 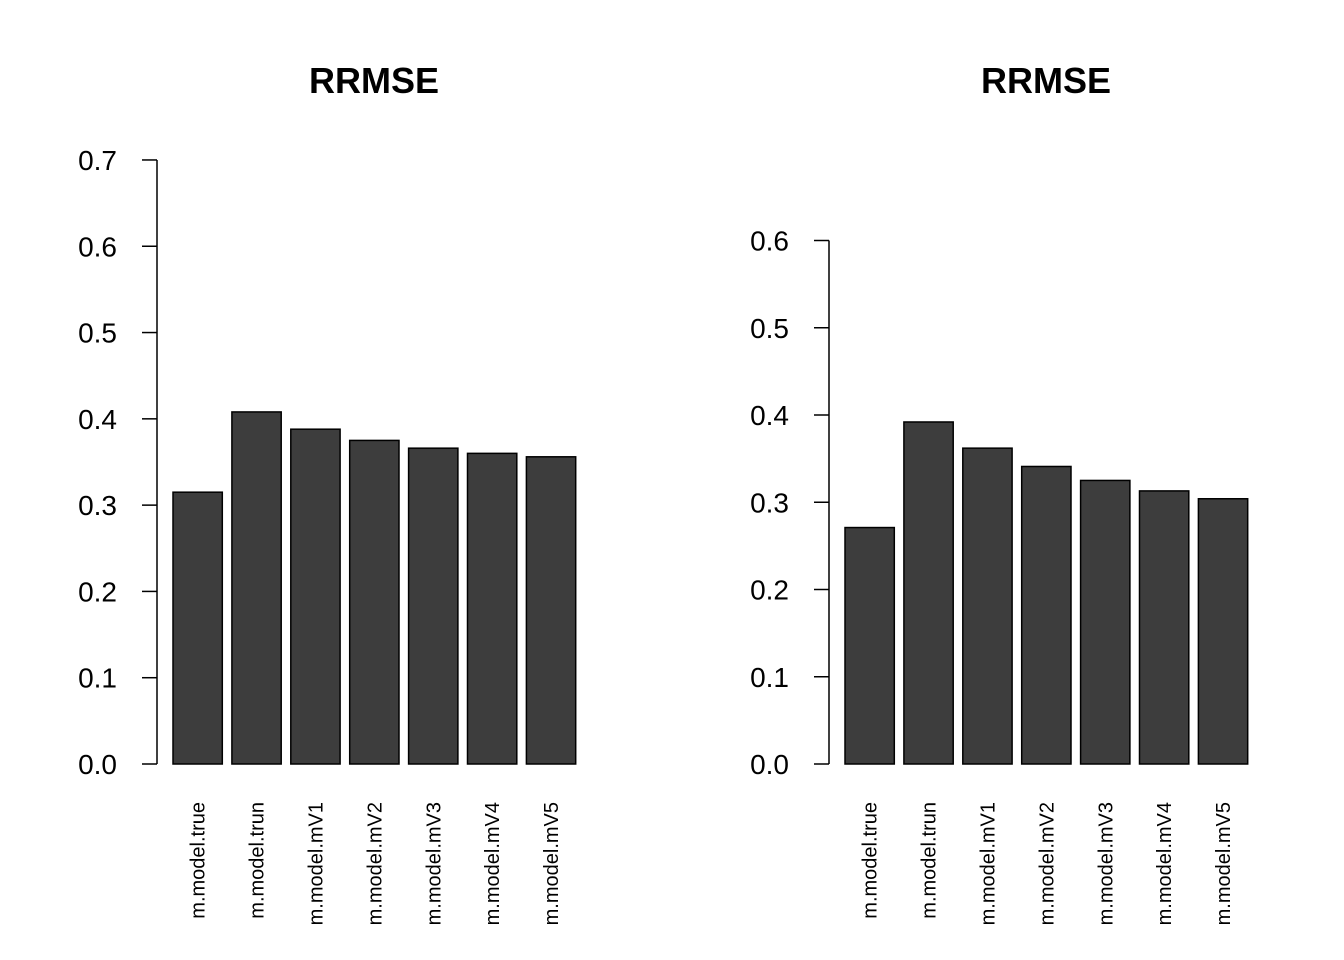 What do you see at coordinates (374, 80) in the screenshot?
I see `chart-title-left: RRMSE` at bounding box center [374, 80].